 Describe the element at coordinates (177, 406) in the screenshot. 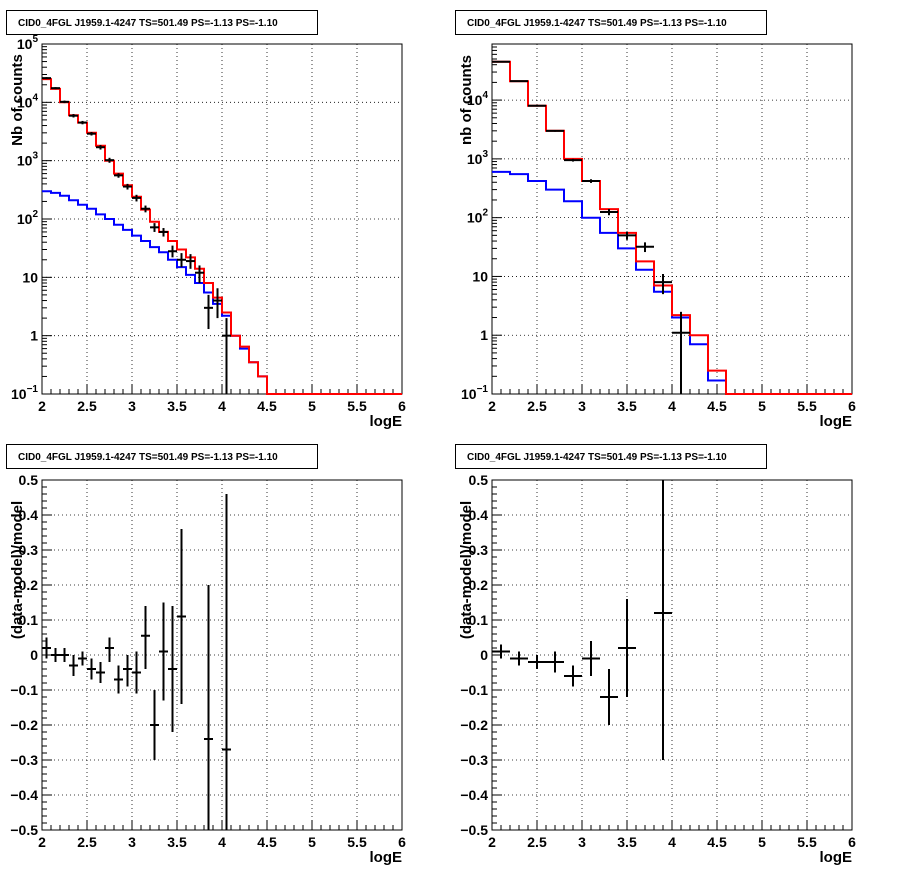

I see `x-tick-label: 3.5` at that location.